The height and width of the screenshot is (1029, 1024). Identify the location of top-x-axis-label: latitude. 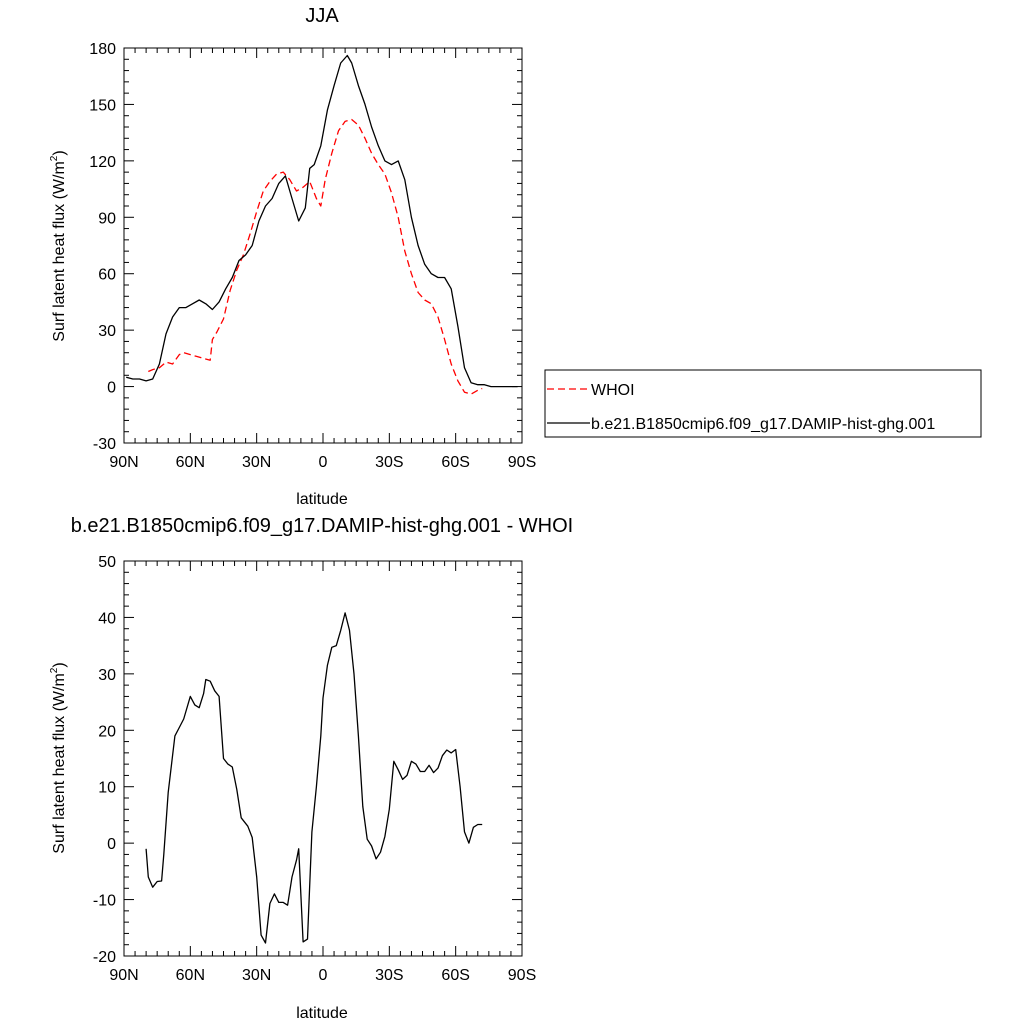
(322, 499).